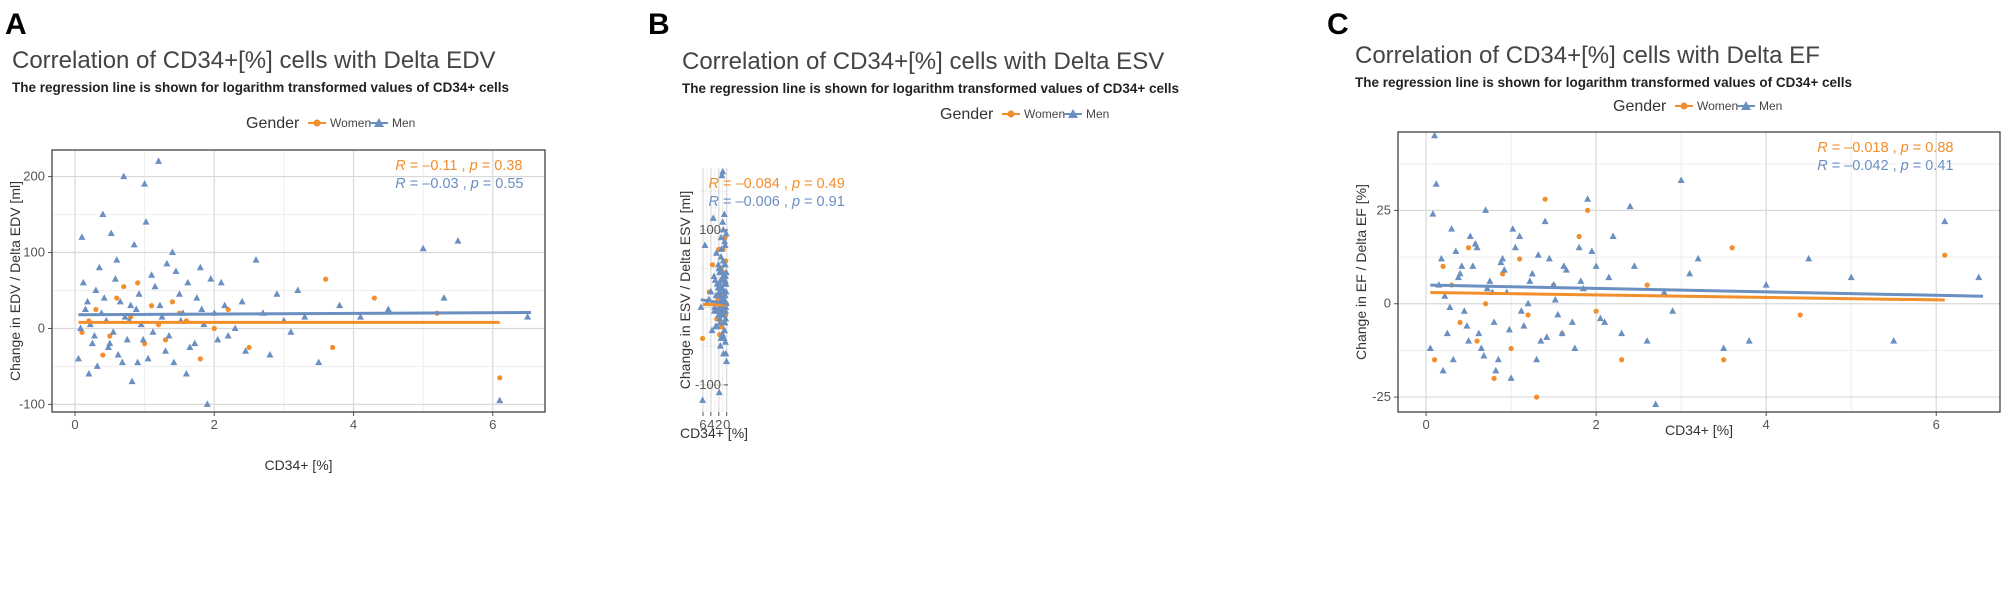  Describe the element at coordinates (1717, 106) in the screenshot. I see `legend-label-women: Women` at that location.